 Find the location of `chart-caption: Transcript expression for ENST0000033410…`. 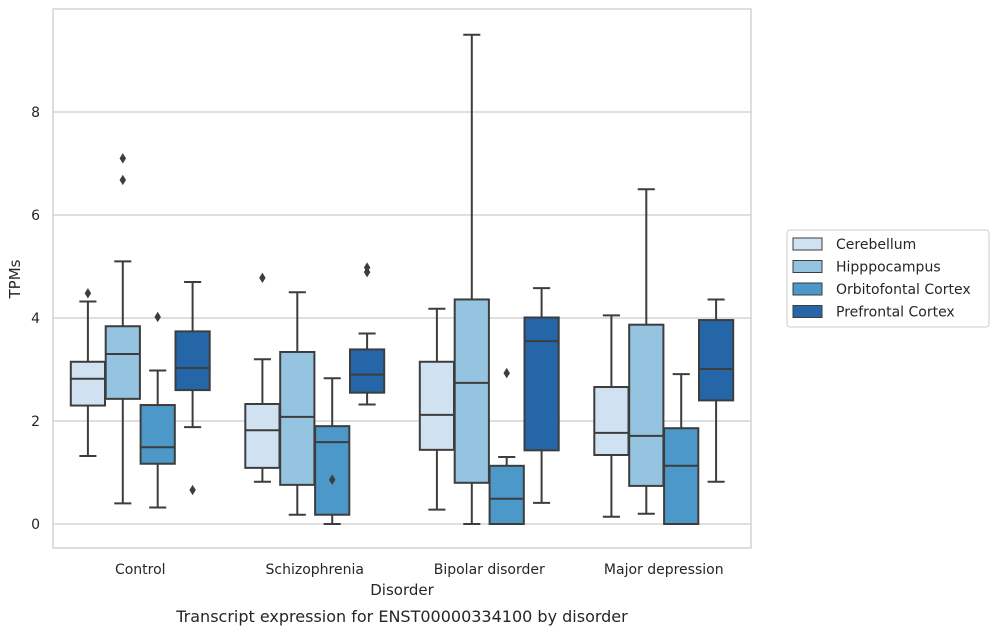

chart-caption: Transcript expression for ENST0000033410… is located at coordinates (401, 616).